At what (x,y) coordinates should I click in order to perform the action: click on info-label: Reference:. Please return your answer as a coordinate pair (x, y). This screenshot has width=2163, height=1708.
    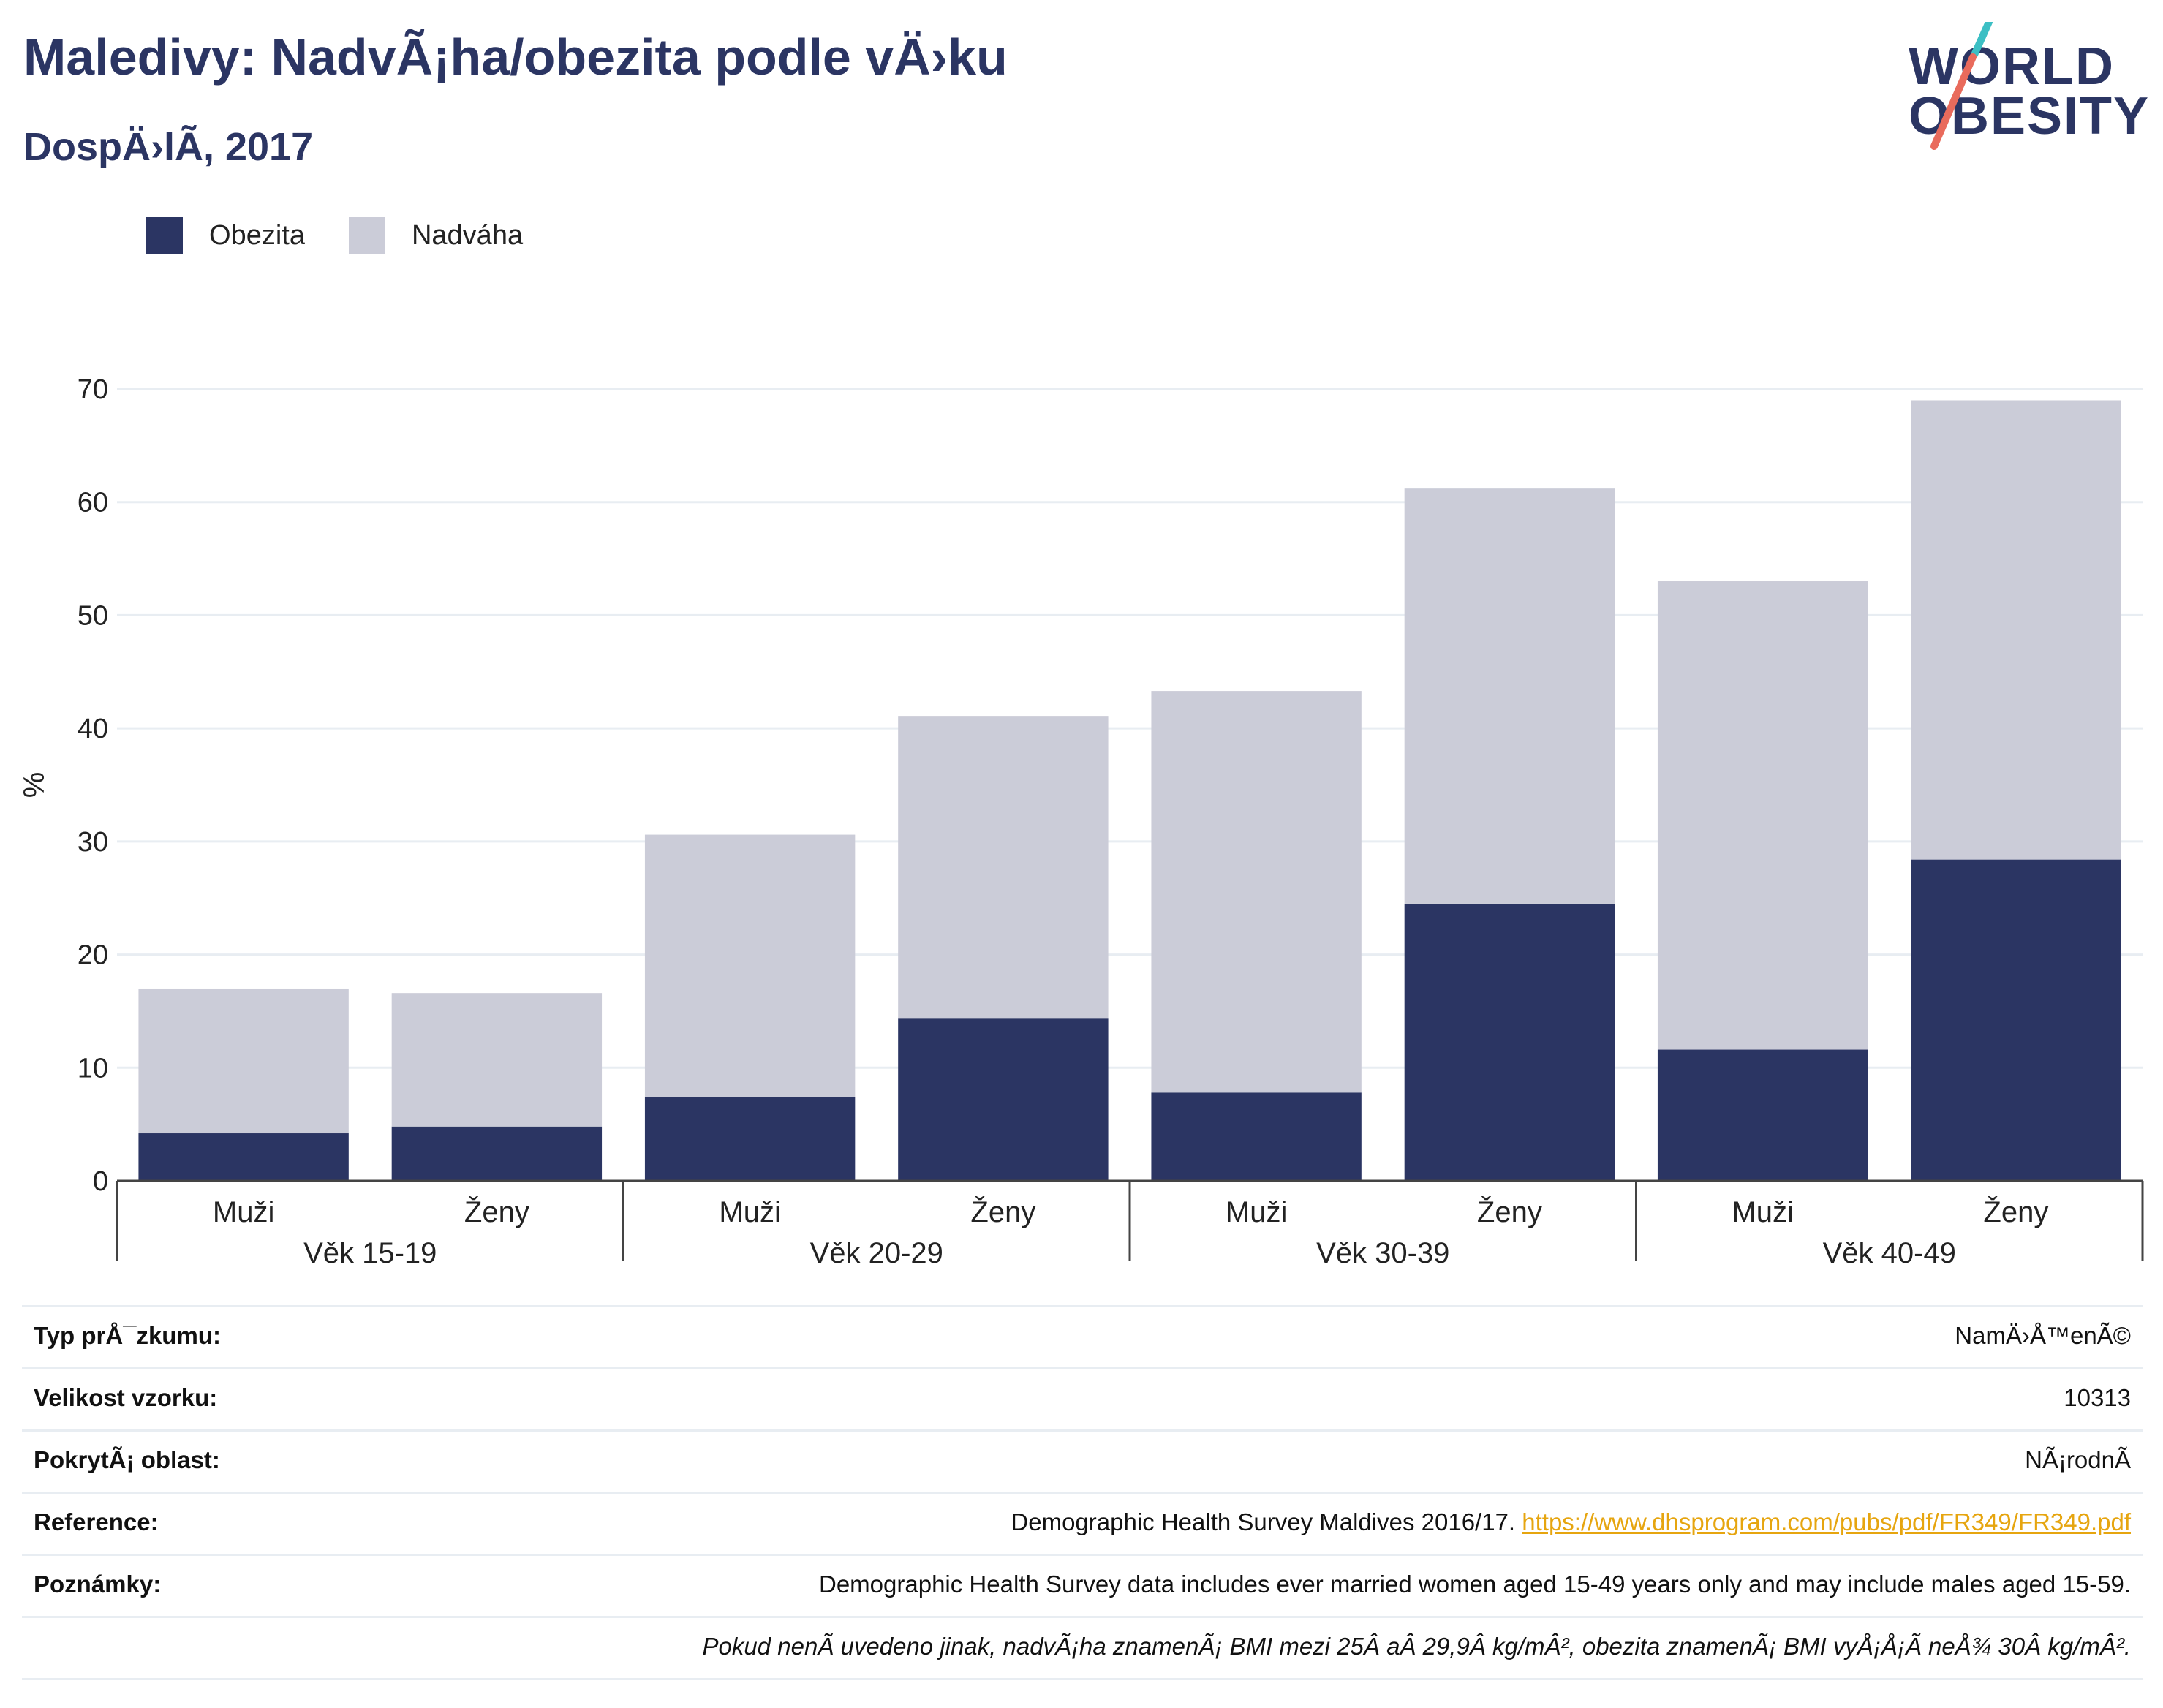
    Looking at the image, I should click on (97, 1521).